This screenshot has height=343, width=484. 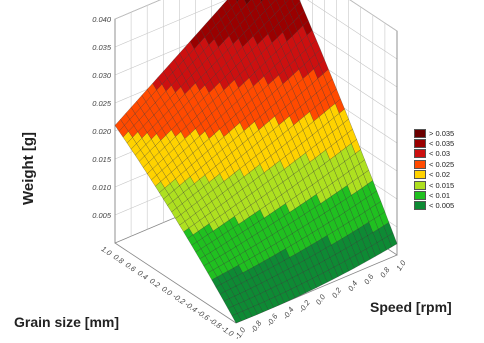 What do you see at coordinates (369, 279) in the screenshot?
I see `y-tick-label: 0.6` at bounding box center [369, 279].